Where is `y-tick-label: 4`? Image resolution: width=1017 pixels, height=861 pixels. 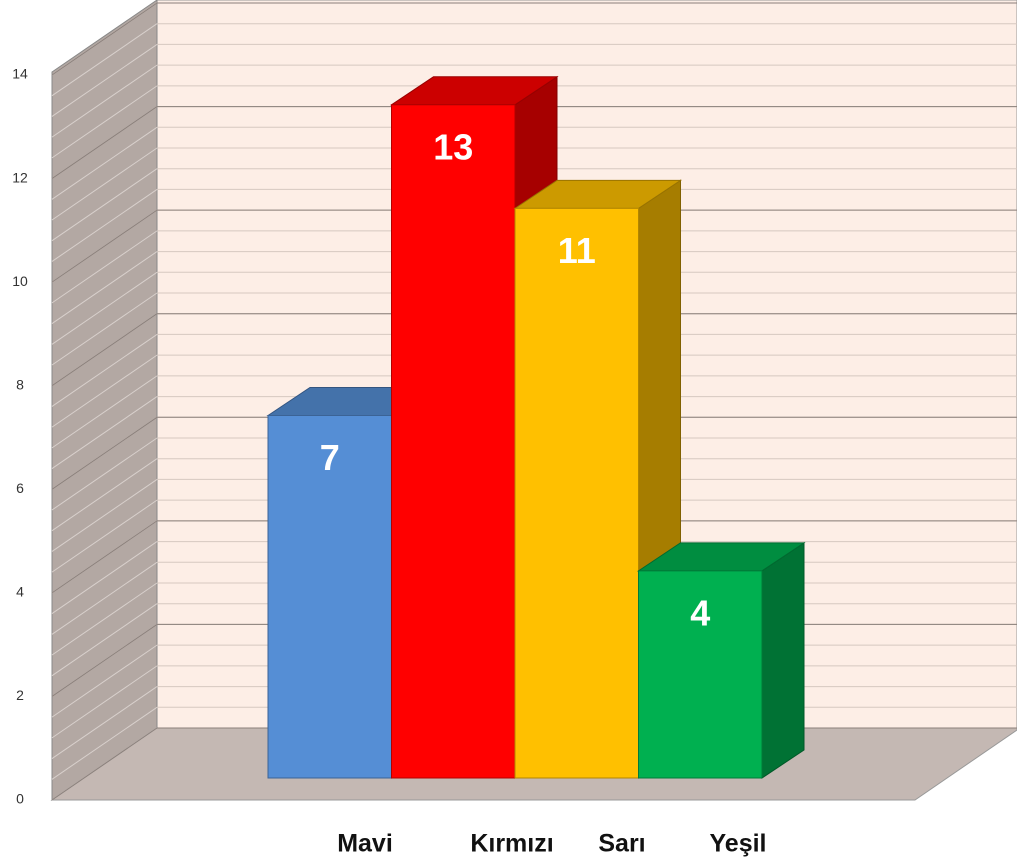
y-tick-label: 4 is located at coordinates (20, 592).